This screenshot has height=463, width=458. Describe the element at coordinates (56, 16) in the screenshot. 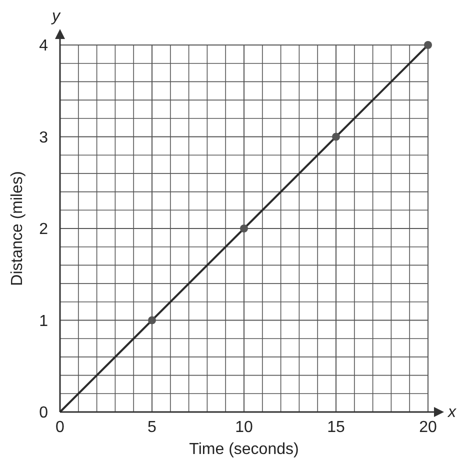

I see `text: y` at that location.